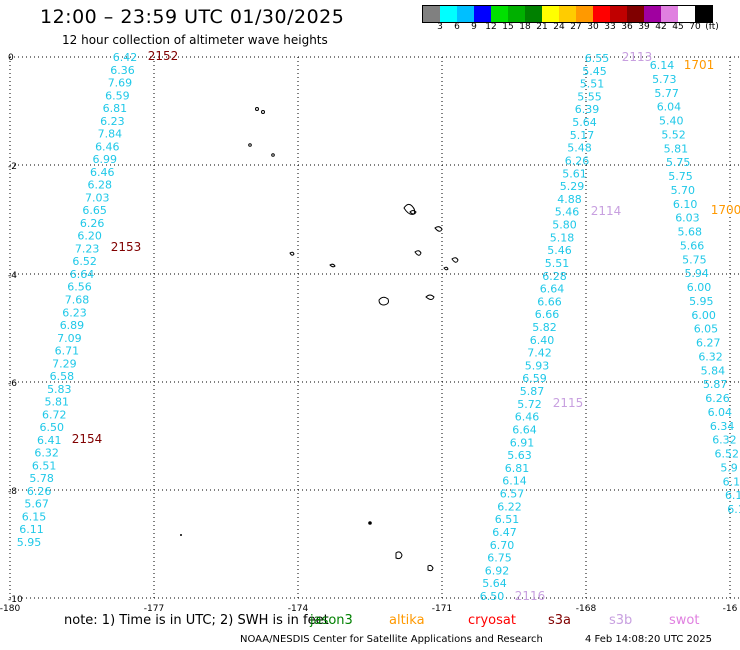 The height and width of the screenshot is (650, 740). I want to click on track-a-value: 5.83, so click(59, 389).